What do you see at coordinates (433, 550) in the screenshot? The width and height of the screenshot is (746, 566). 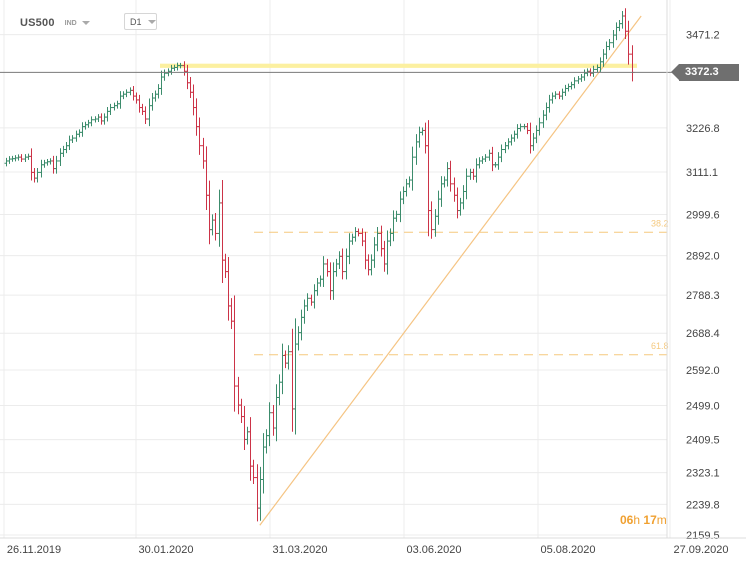 I see `x-tick-label: 03.06.2020` at bounding box center [433, 550].